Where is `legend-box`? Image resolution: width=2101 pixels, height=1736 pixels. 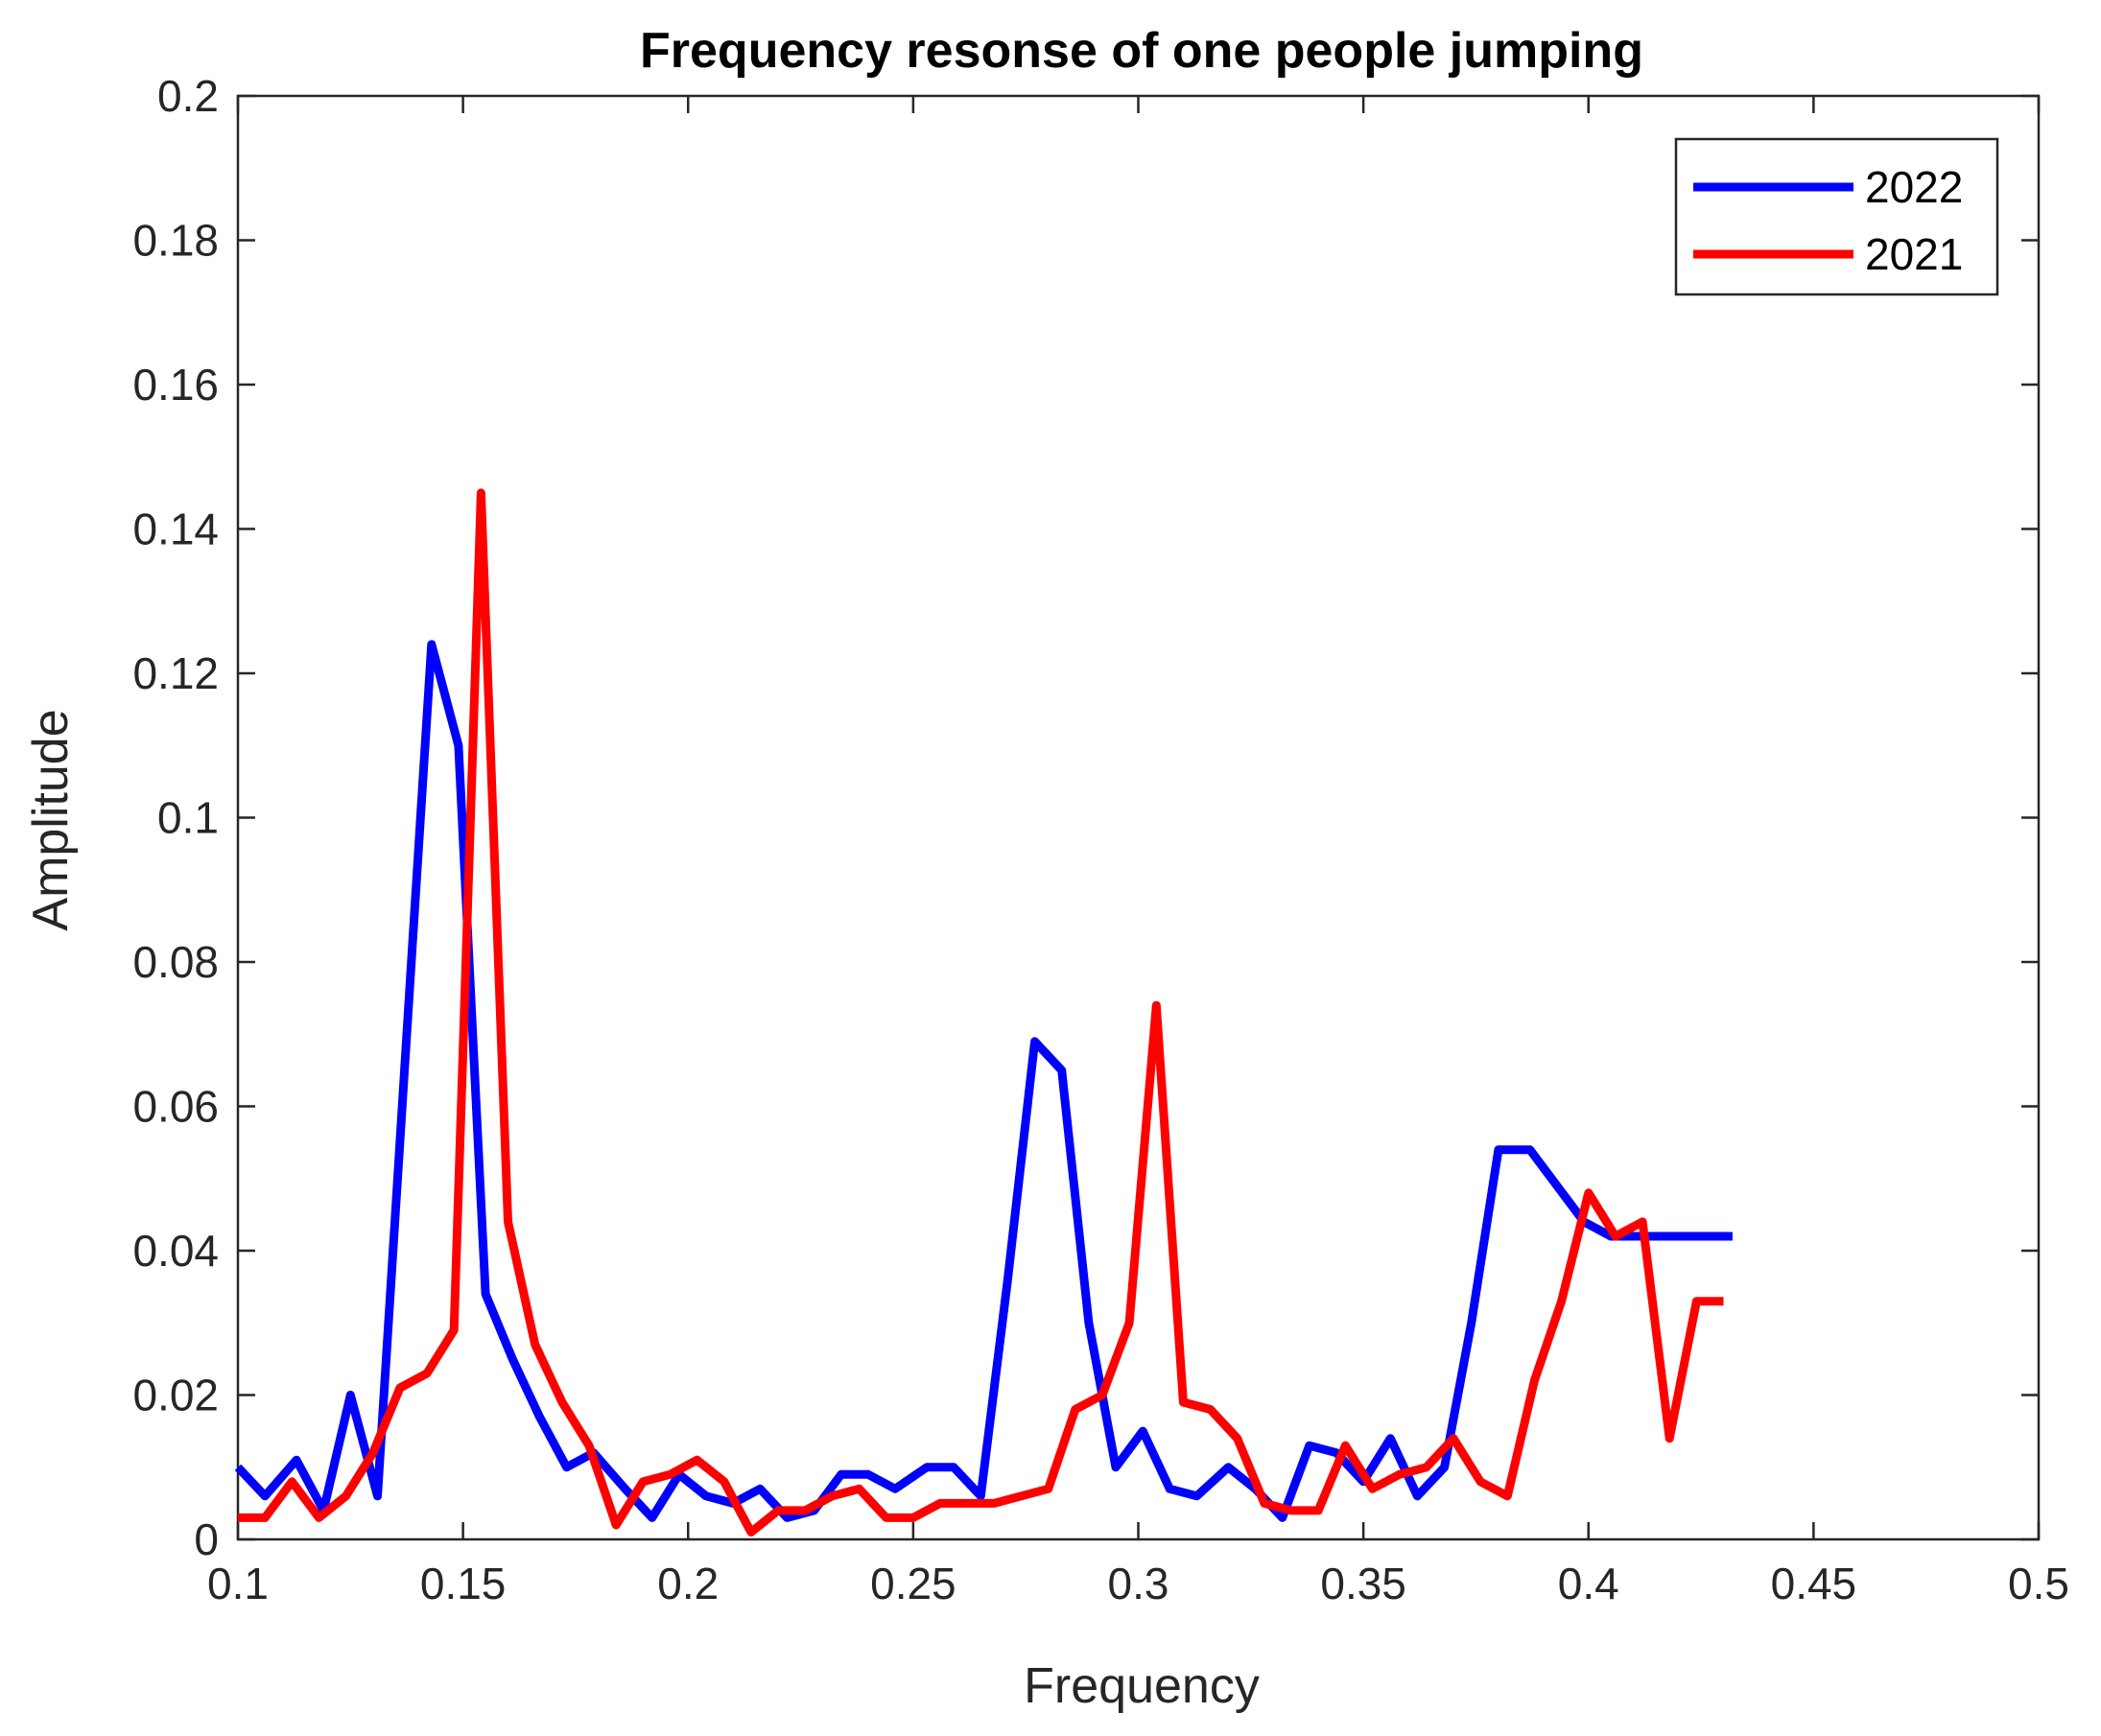 legend-box is located at coordinates (1836, 216).